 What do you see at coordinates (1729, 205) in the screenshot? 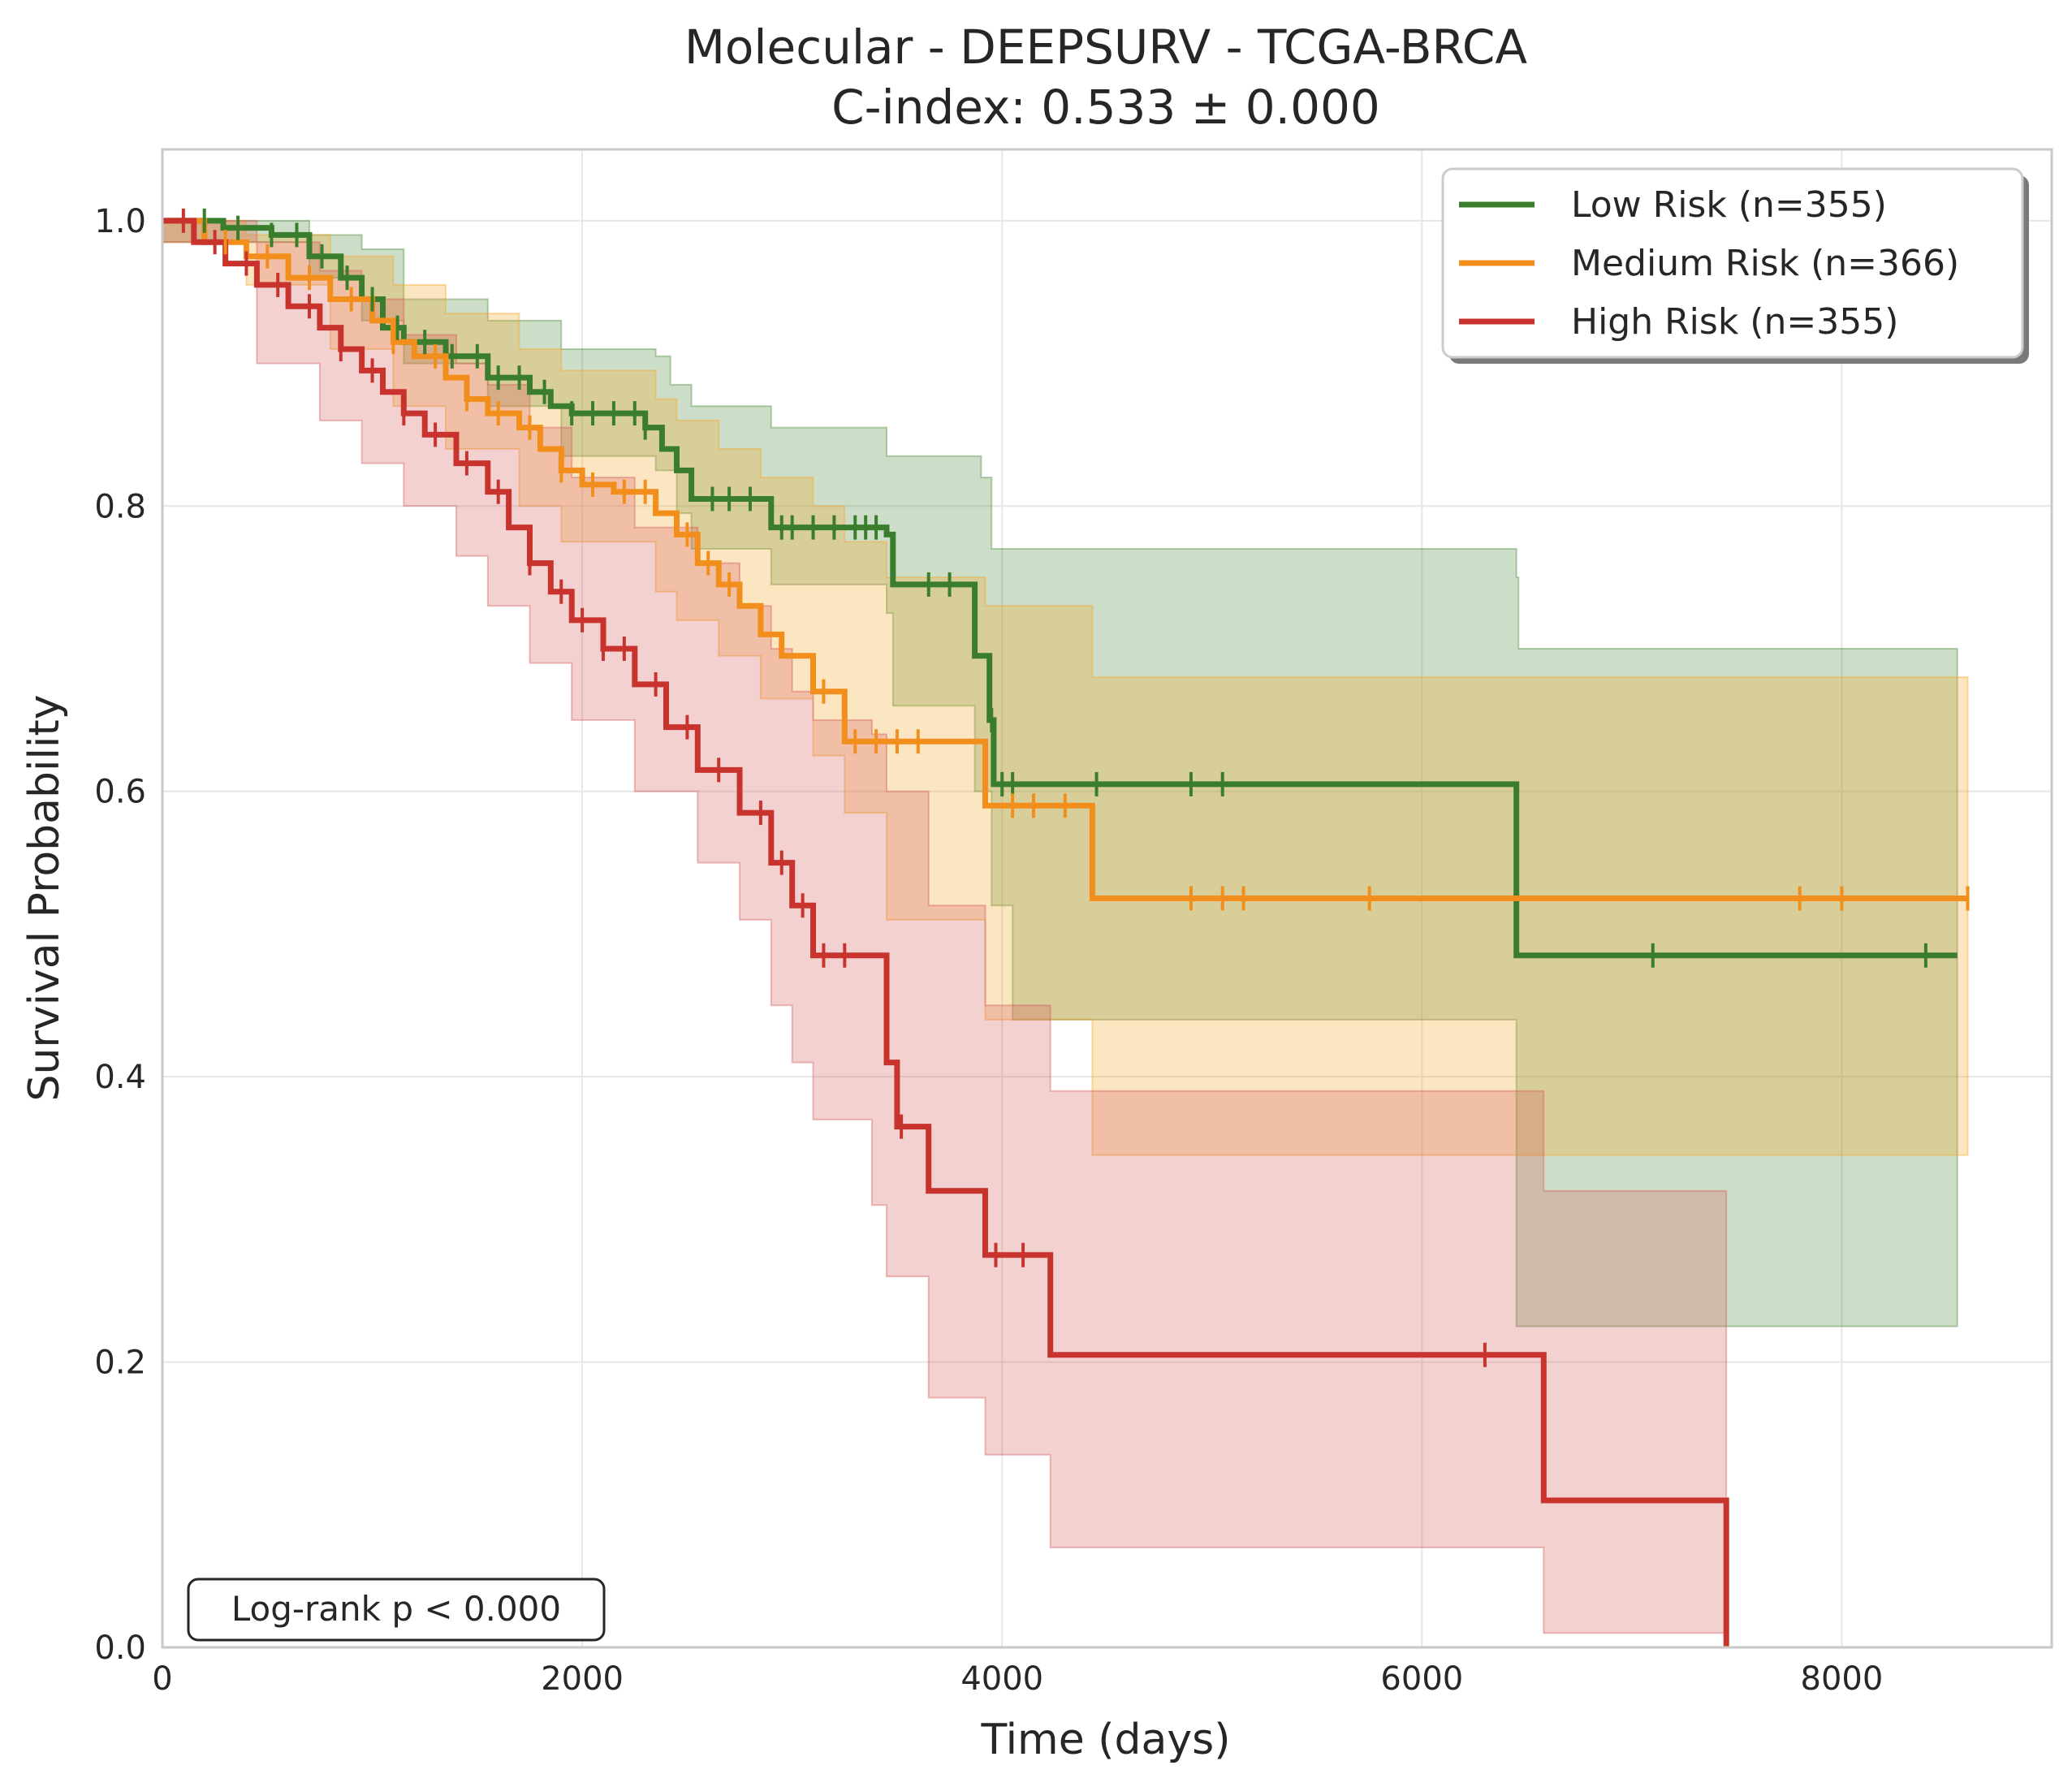
I see `legend-label: Low Risk (n=355)` at bounding box center [1729, 205].